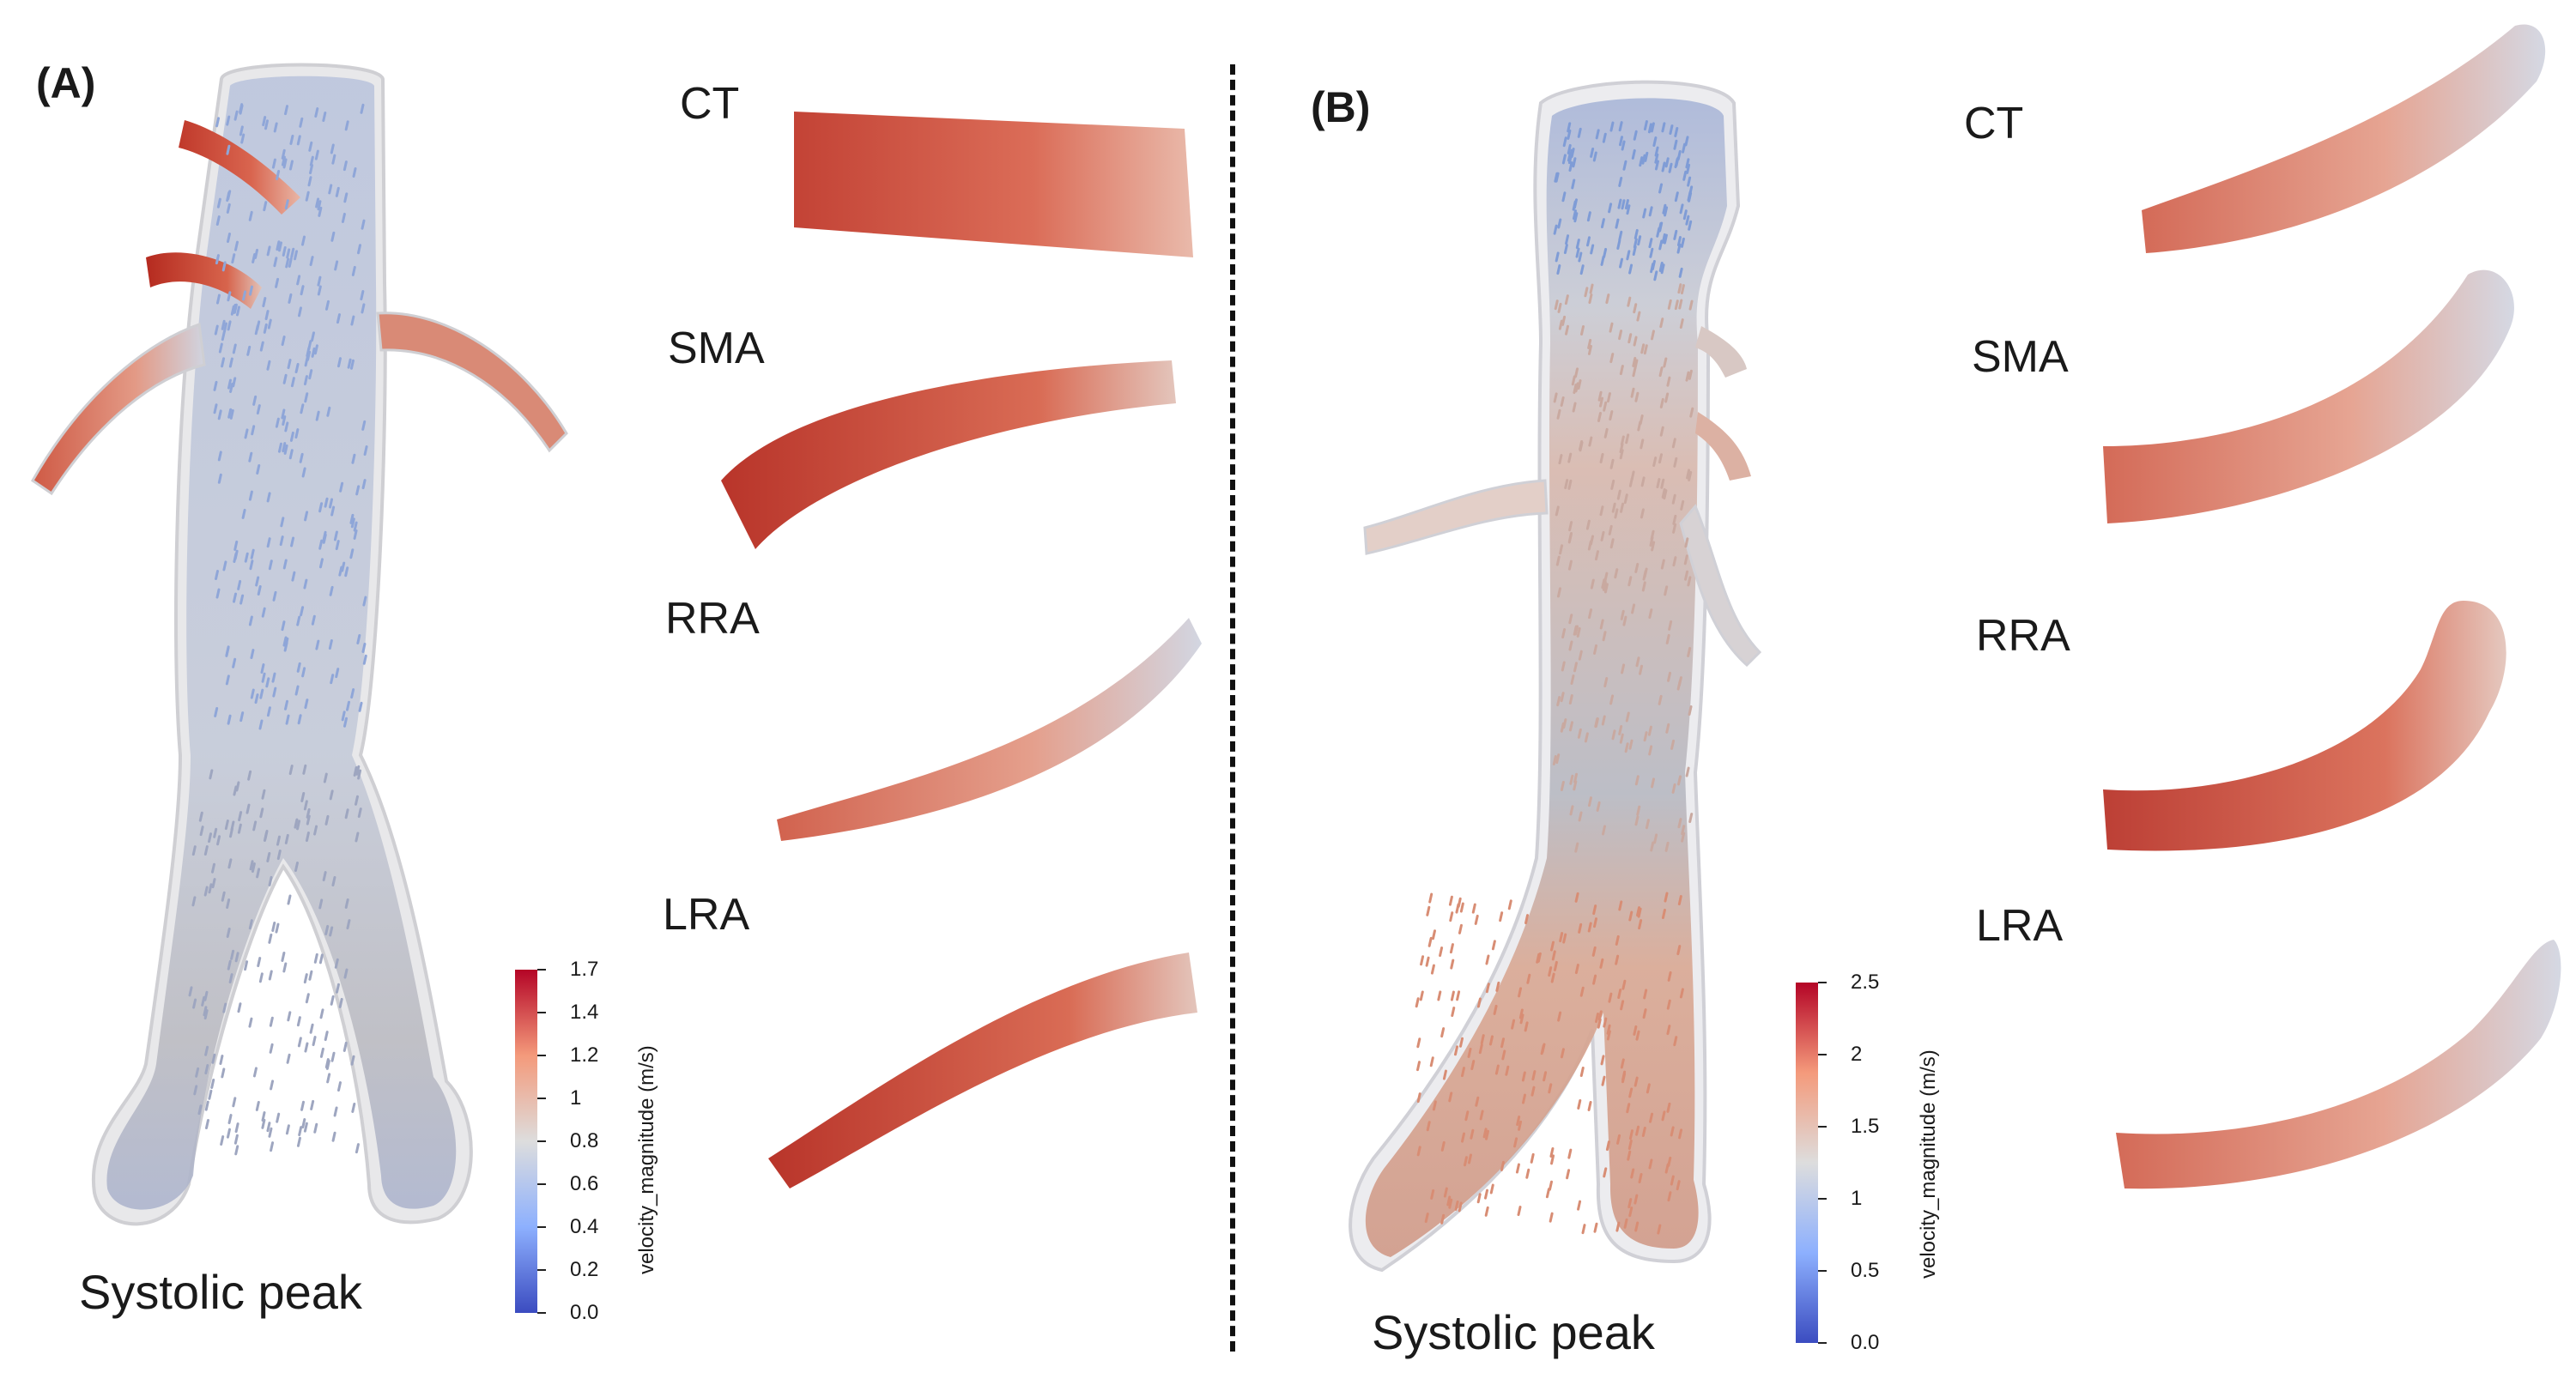  Describe the element at coordinates (1546, 678) in the screenshot. I see `aorta-b-flow` at that location.